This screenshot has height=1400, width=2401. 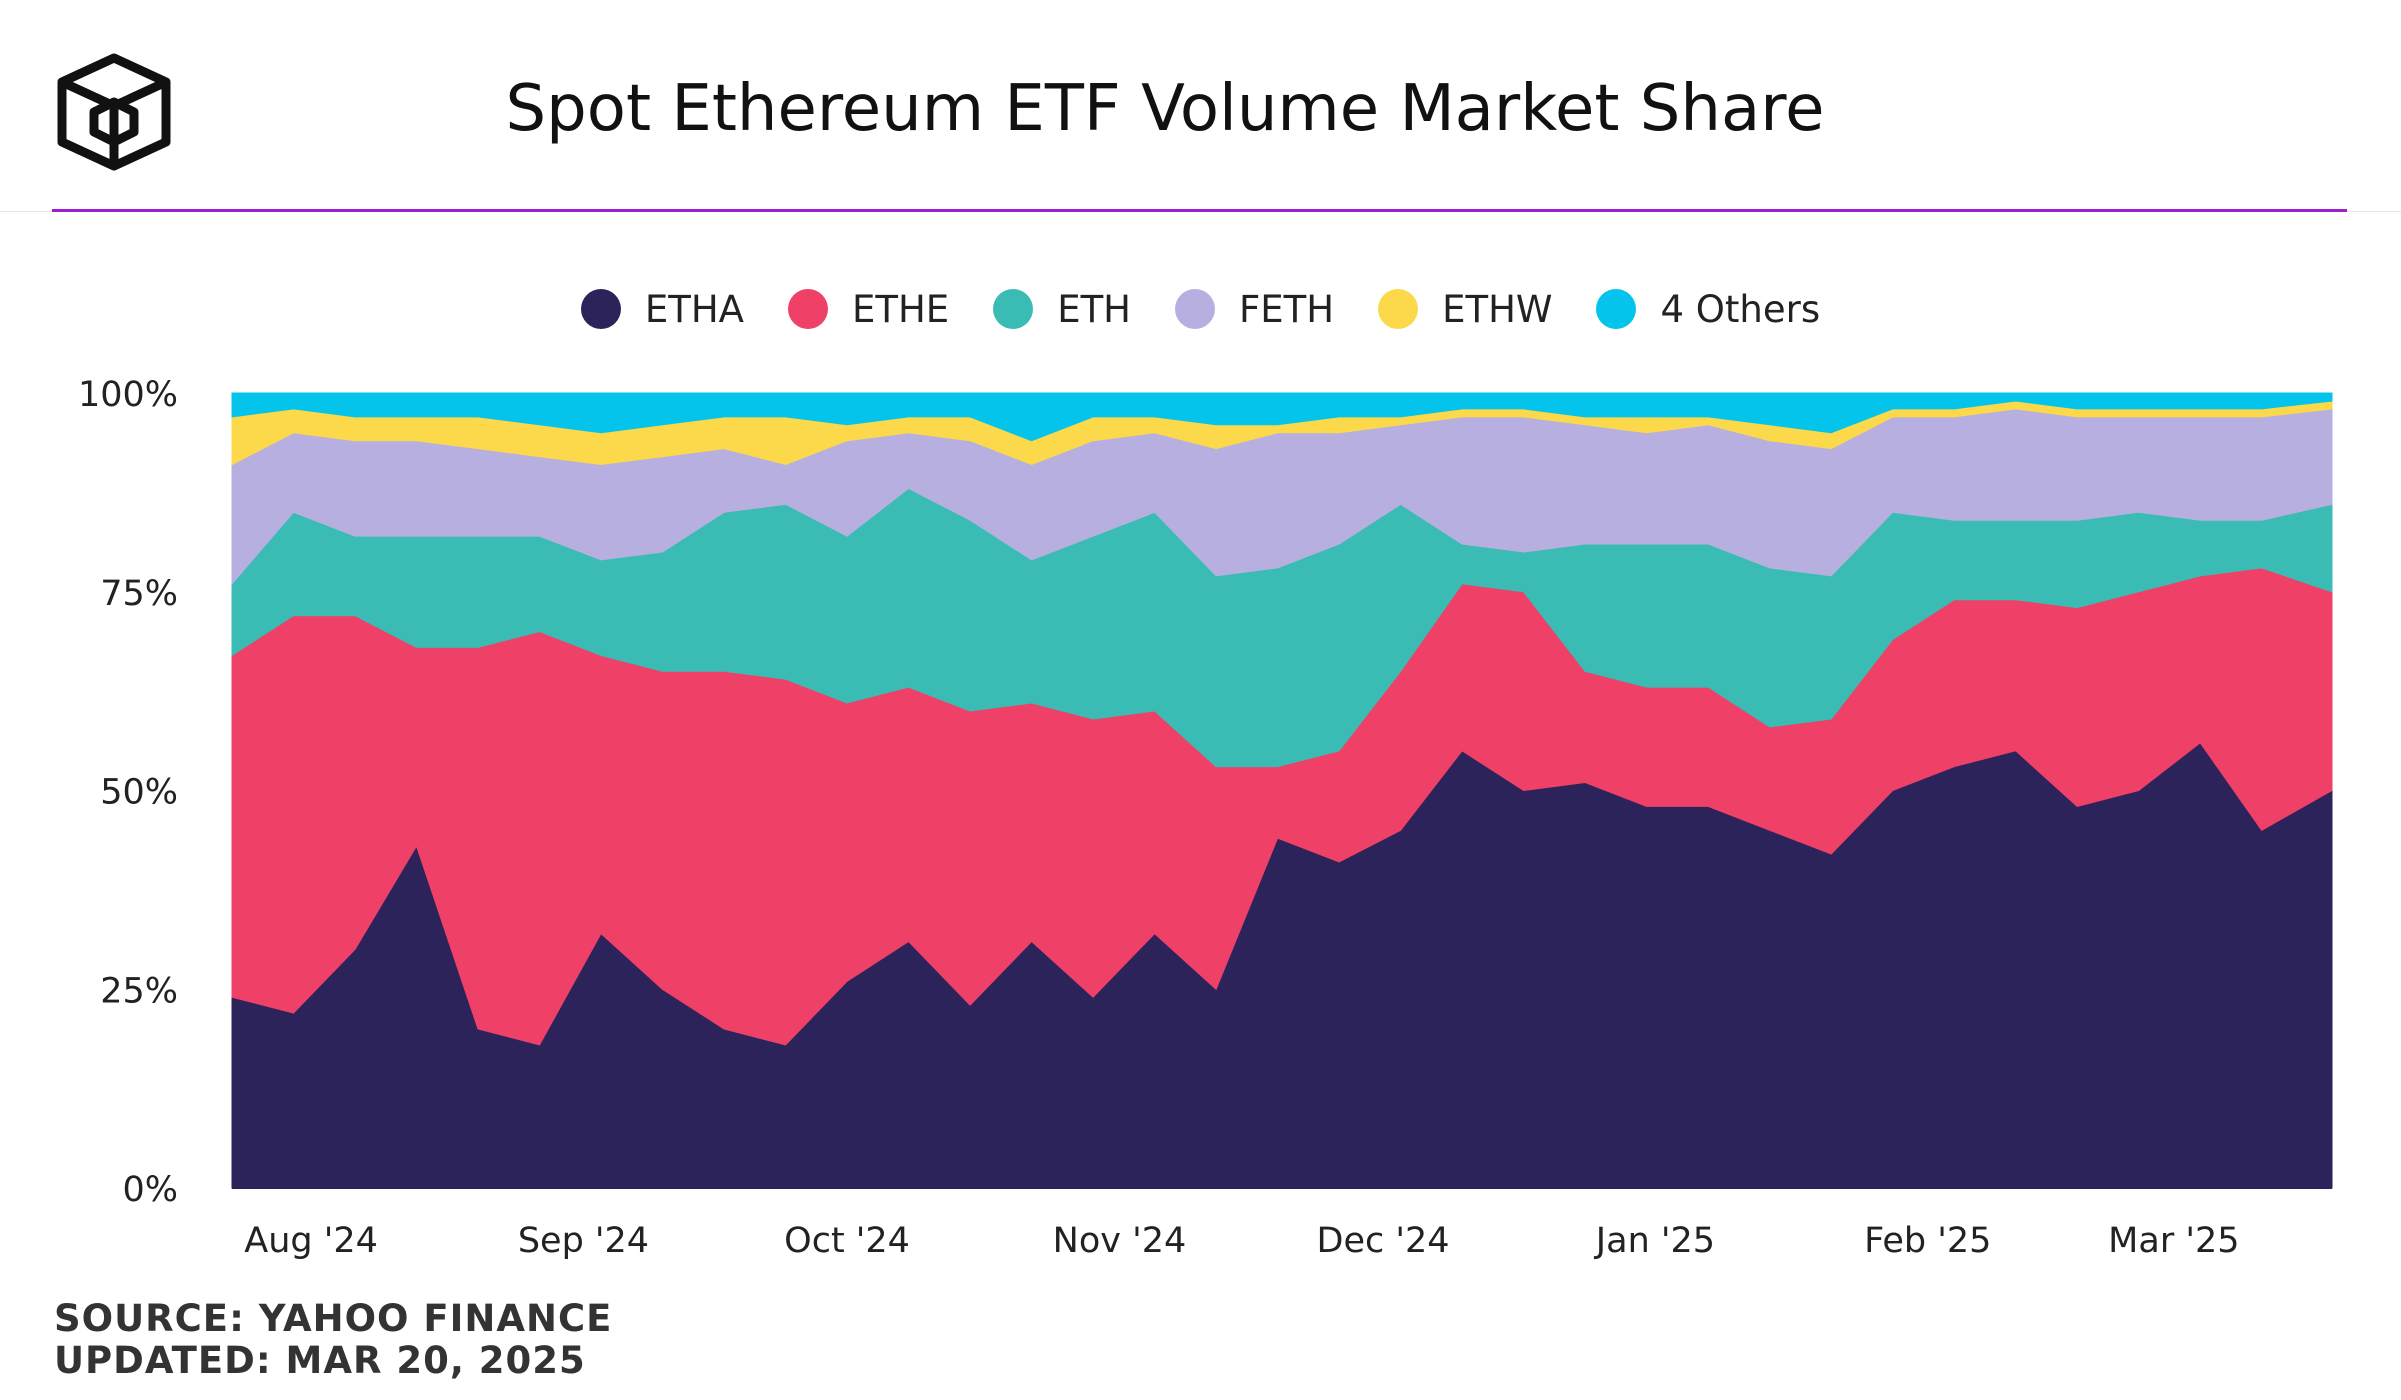 What do you see at coordinates (1654, 1241) in the screenshot?
I see `x-tick-label: Jan '25` at bounding box center [1654, 1241].